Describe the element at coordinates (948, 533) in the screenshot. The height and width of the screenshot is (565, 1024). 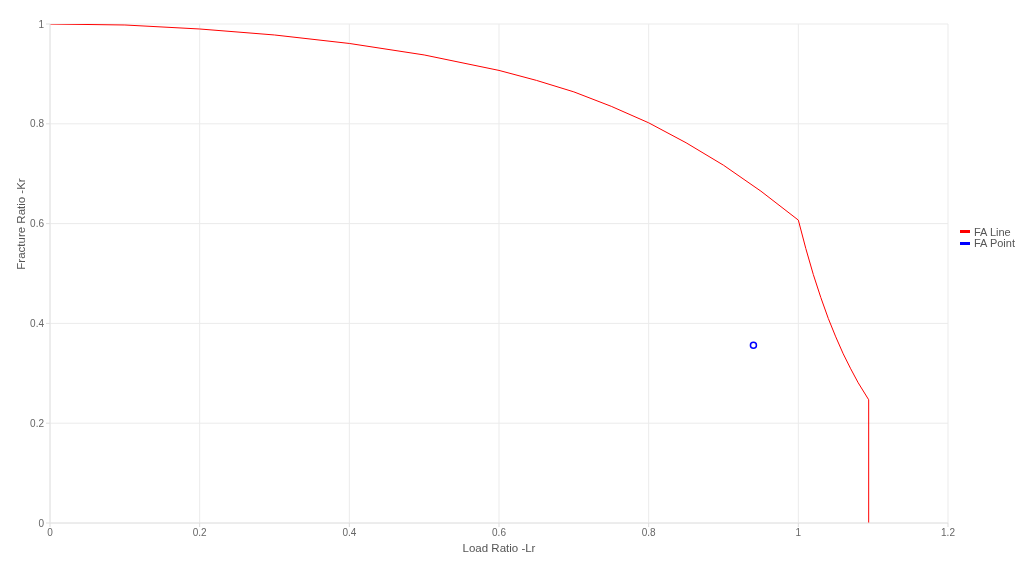
I see `x-tick-label: 1.2` at that location.